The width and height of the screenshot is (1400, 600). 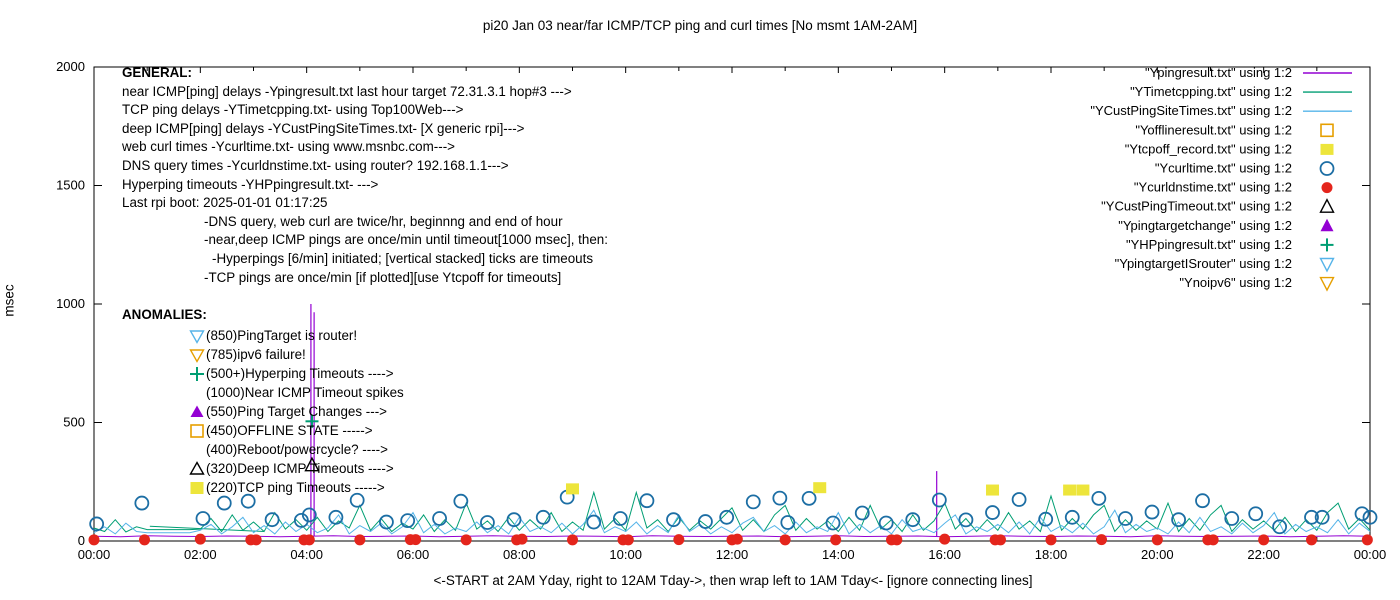 What do you see at coordinates (1157, 554) in the screenshot?
I see `x-tick-label: 20:00` at bounding box center [1157, 554].